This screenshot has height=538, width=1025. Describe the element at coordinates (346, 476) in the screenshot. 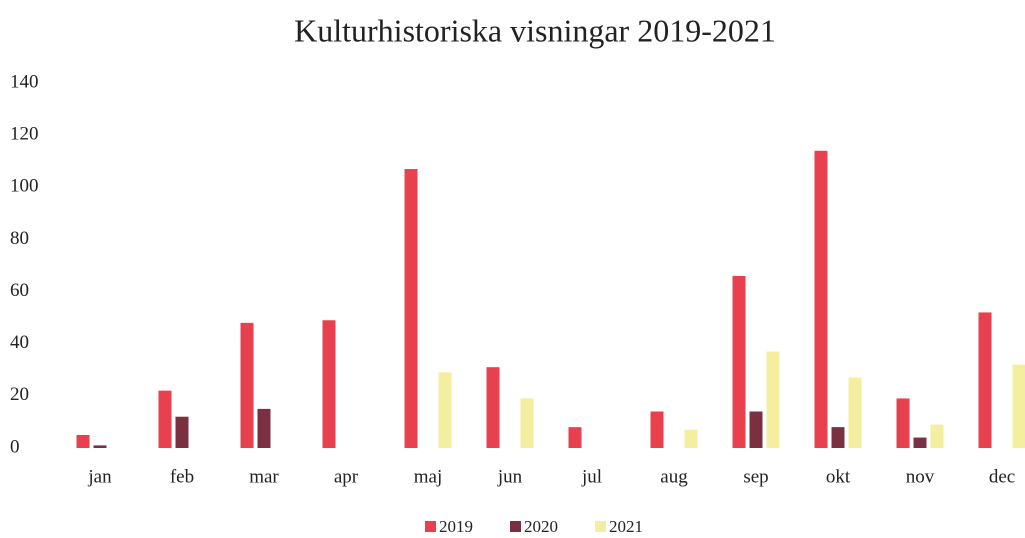

I see `x-tick-label: apr` at that location.